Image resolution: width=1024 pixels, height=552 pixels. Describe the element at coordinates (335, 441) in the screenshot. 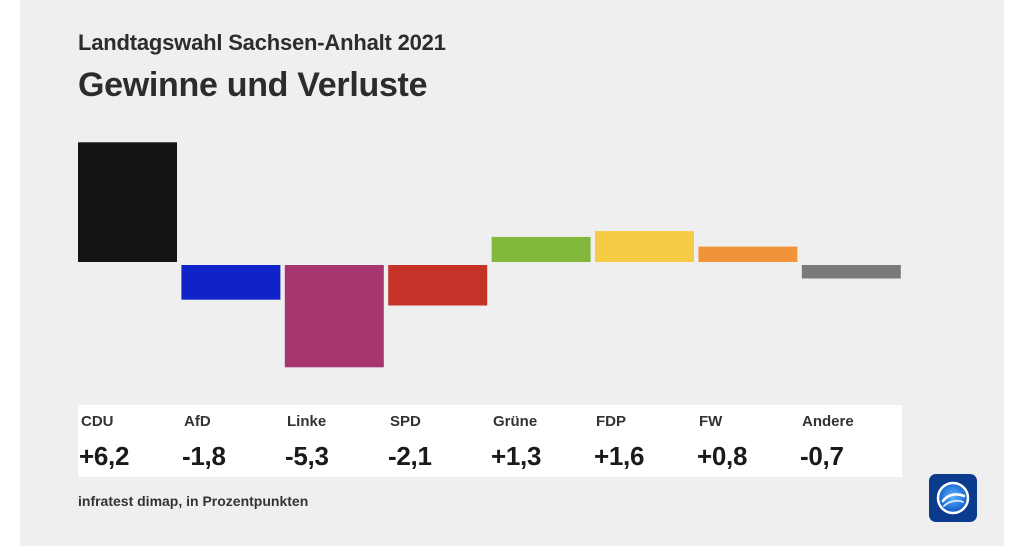

I see `party-column-linke: Linke -5,3` at that location.